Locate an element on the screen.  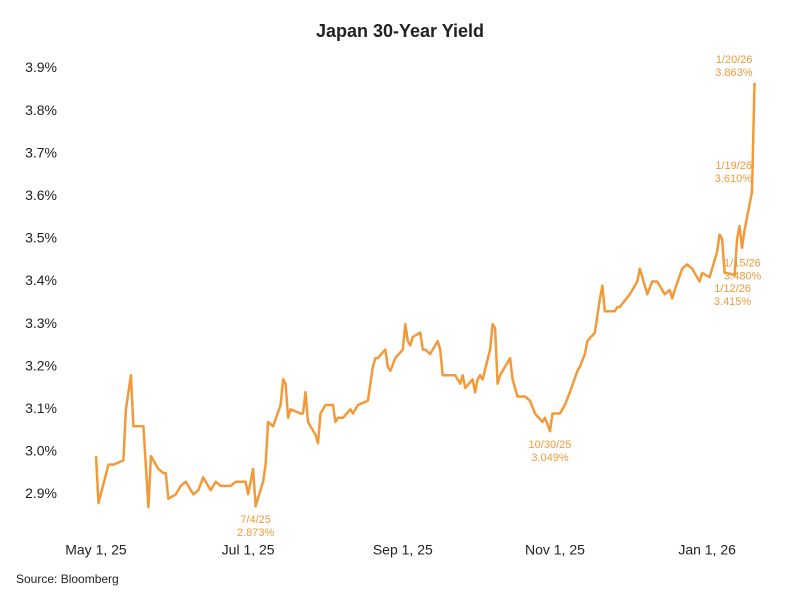
y-tick-label: 3.3% is located at coordinates (41, 323).